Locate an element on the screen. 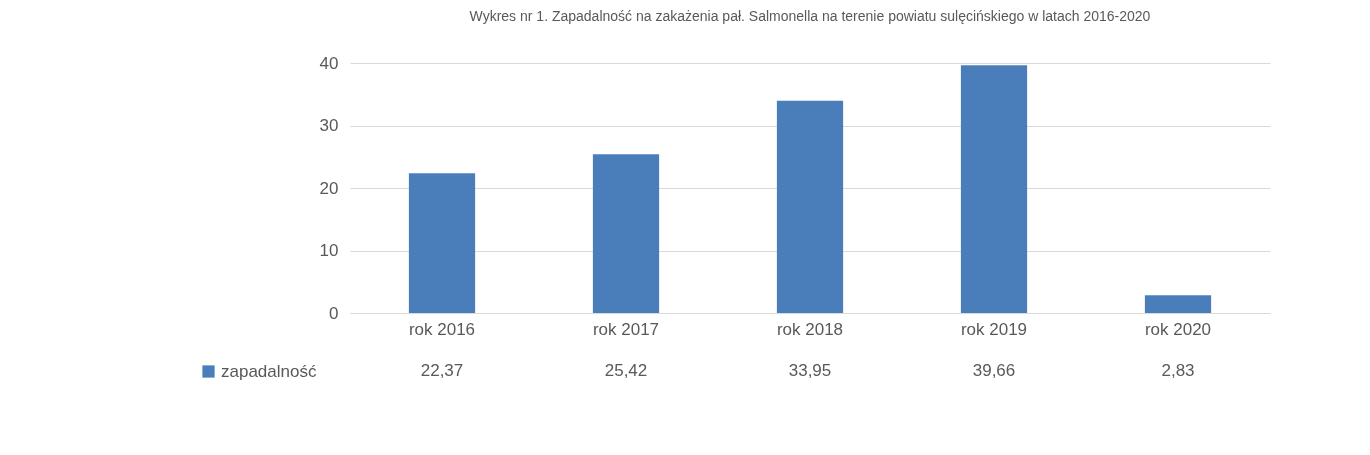  x-tick-label: rok 2019 is located at coordinates (994, 329).